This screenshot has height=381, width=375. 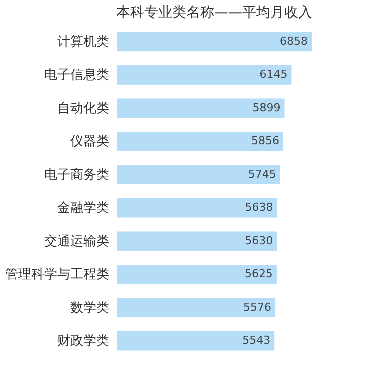 What do you see at coordinates (77, 241) in the screenshot?
I see `y-tick-label: 交通运输类` at bounding box center [77, 241].